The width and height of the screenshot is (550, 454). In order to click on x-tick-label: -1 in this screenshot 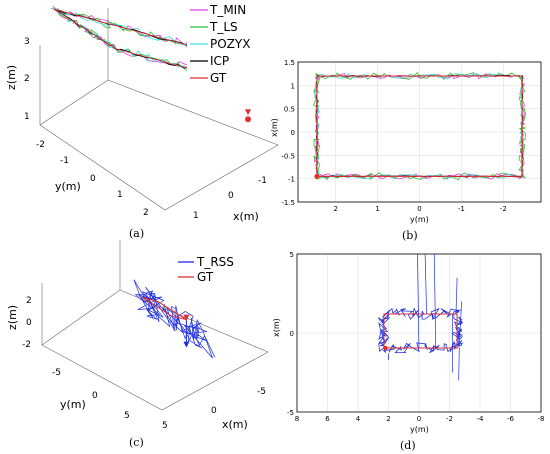, I will do `click(461, 209)`.